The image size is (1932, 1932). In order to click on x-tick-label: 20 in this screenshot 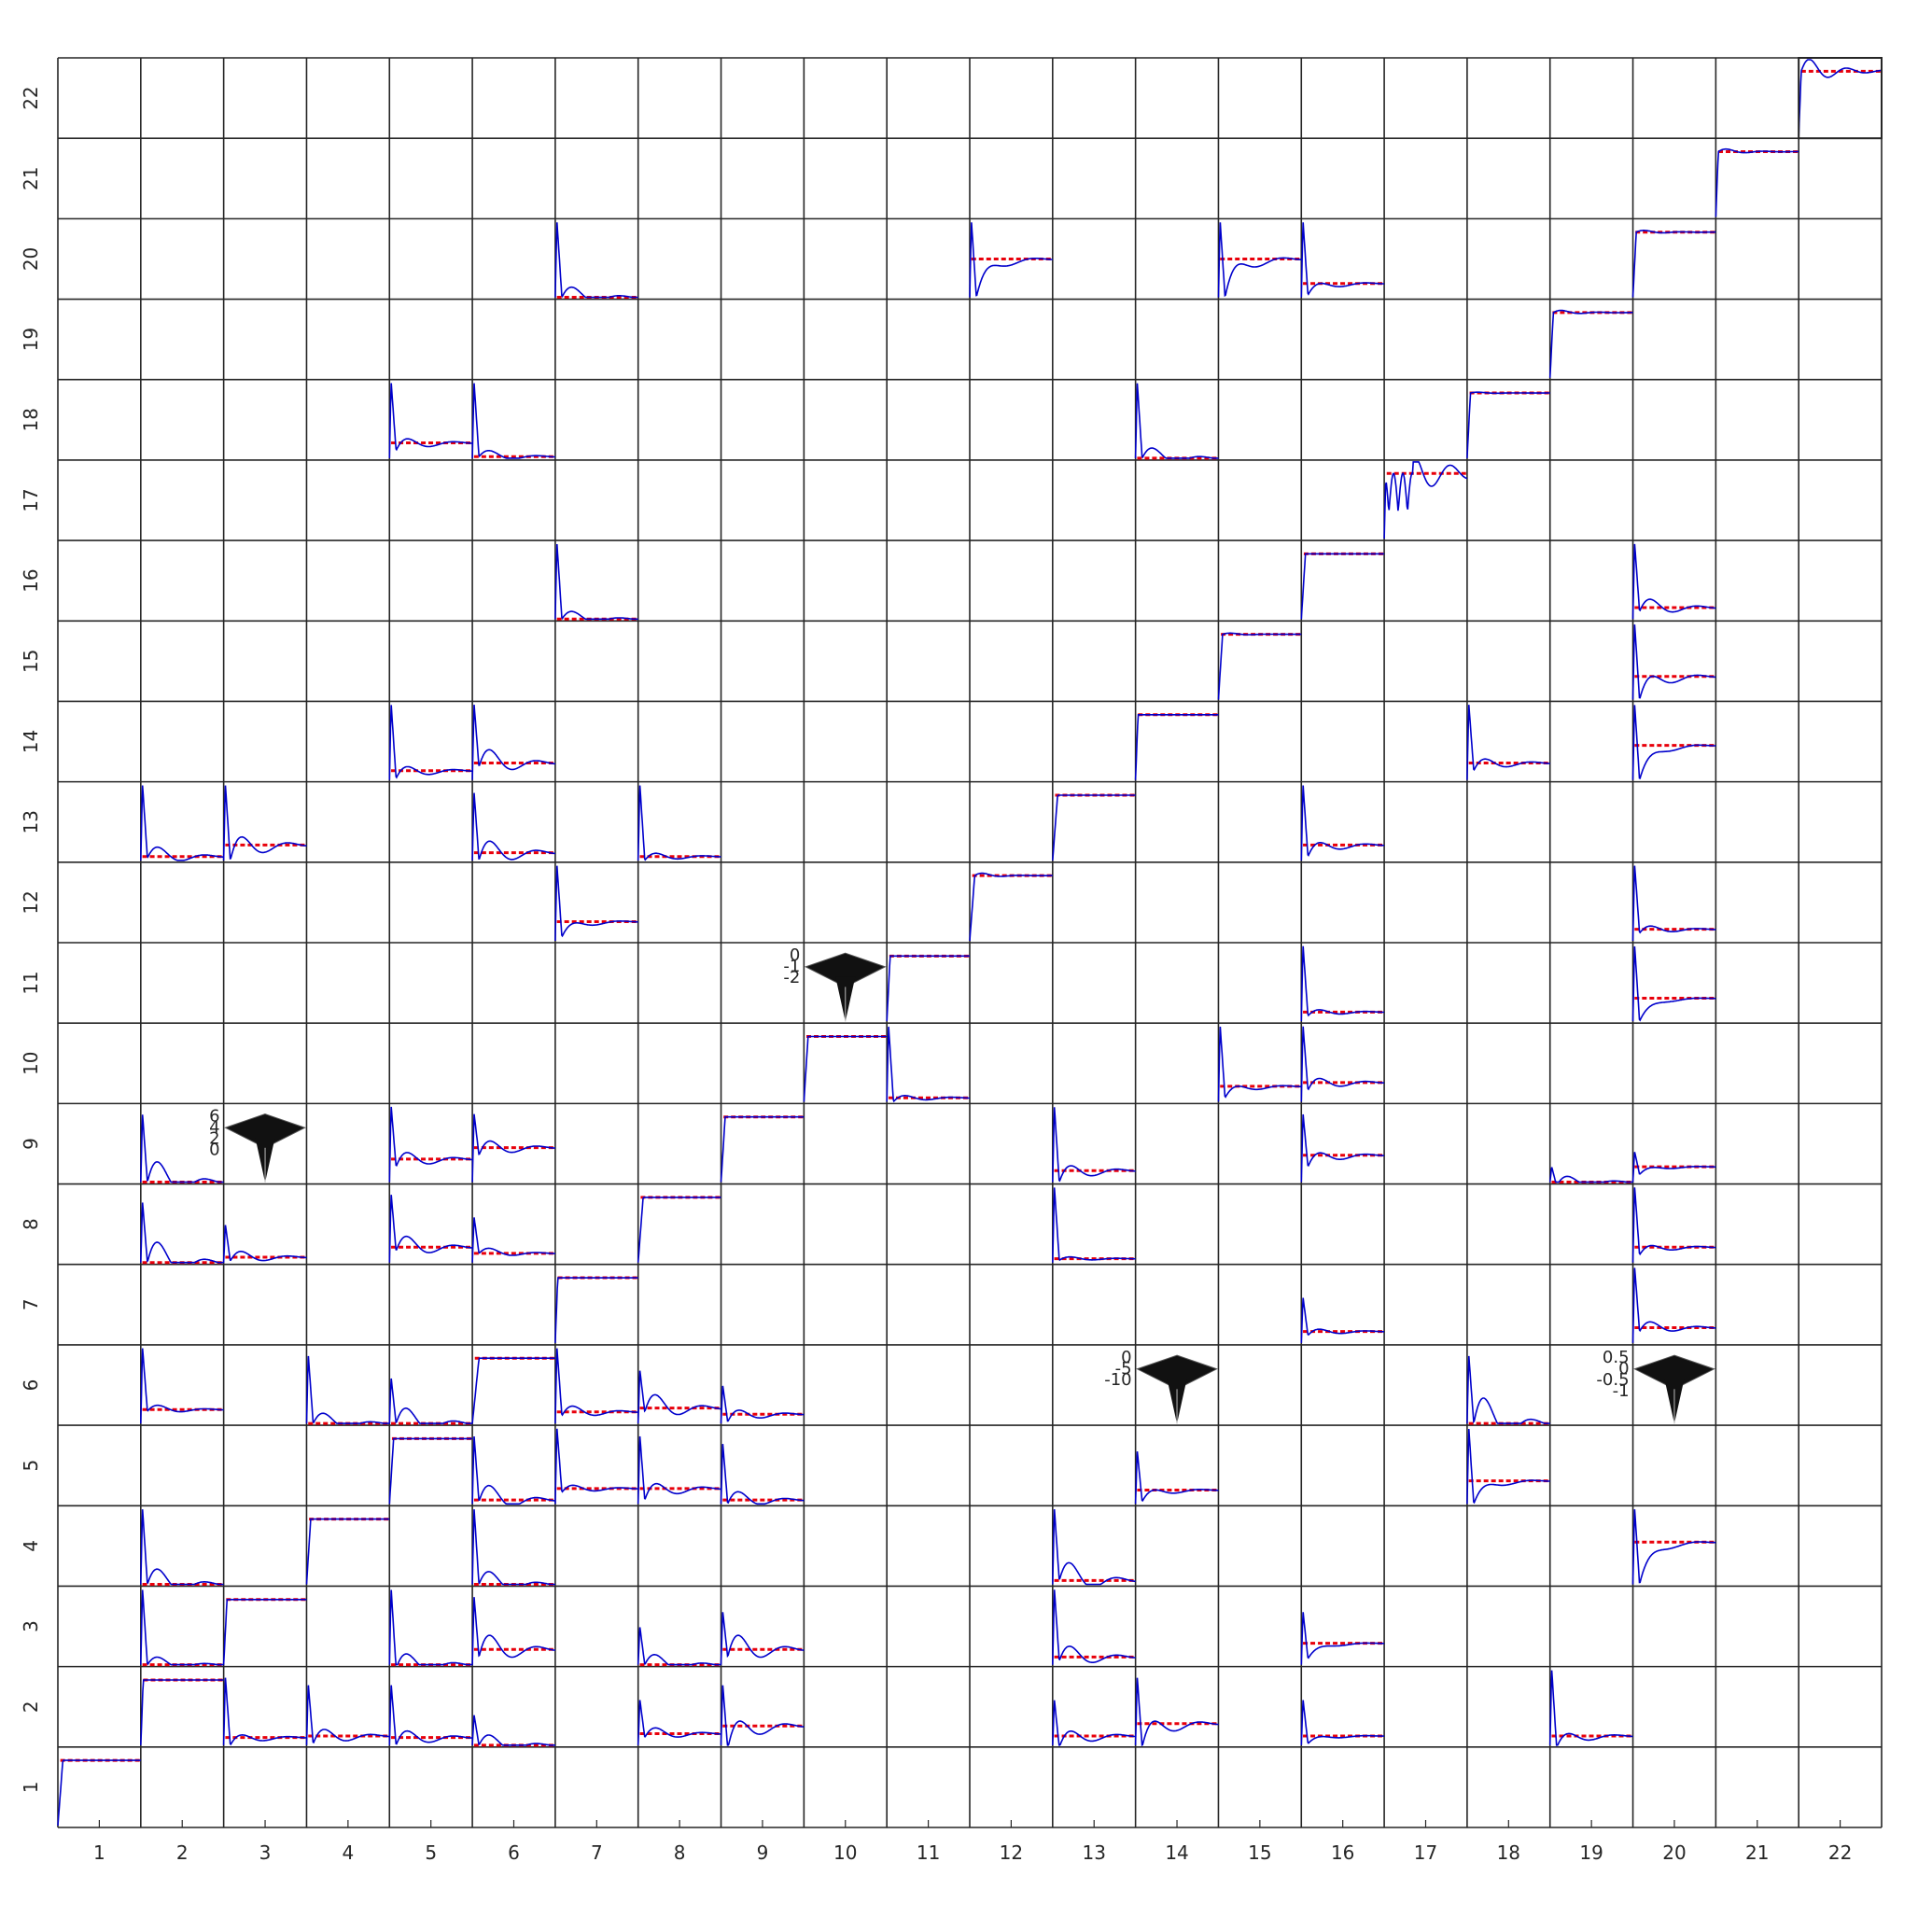, I will do `click(1674, 1852)`.